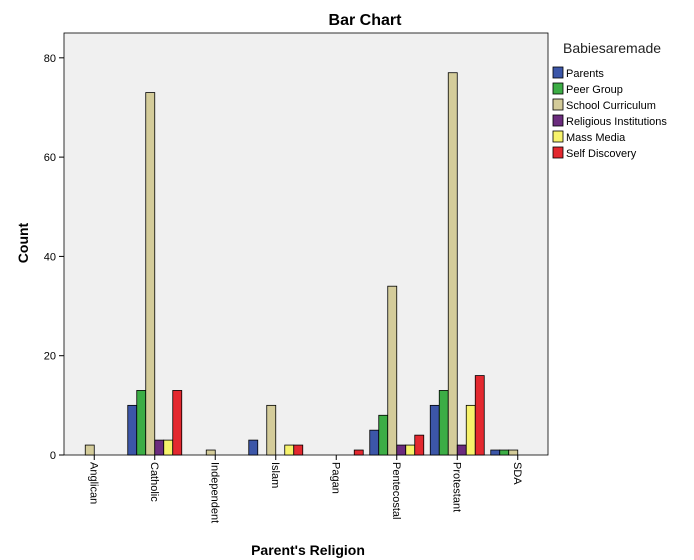  Describe the element at coordinates (612, 48) in the screenshot. I see `legend-title: Babiesaremade` at that location.